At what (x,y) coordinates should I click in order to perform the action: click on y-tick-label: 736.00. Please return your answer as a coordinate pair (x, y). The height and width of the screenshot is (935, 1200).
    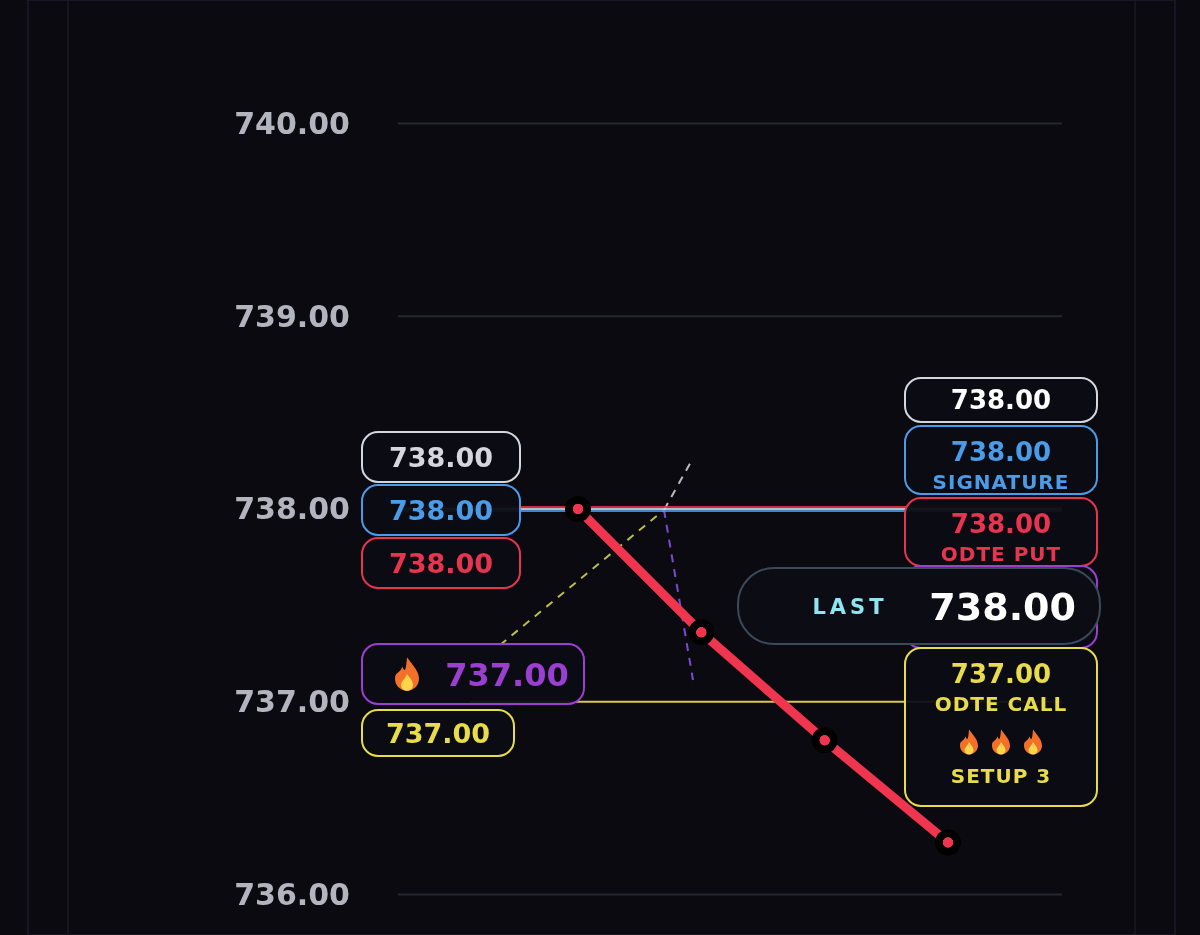
    Looking at the image, I should click on (292, 895).